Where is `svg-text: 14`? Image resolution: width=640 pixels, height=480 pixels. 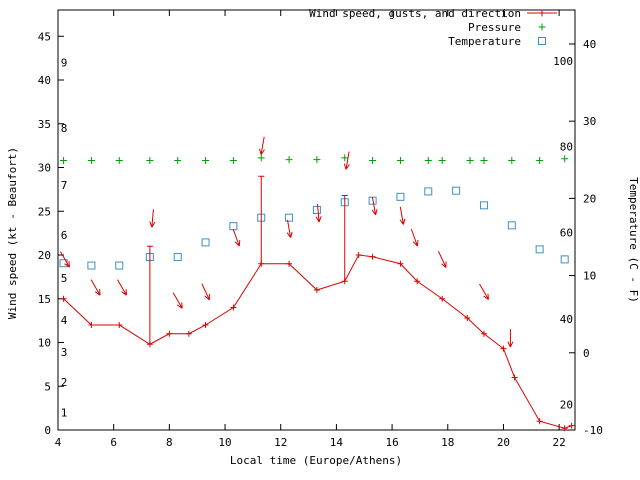 svg-text: 14 is located at coordinates (337, 442).